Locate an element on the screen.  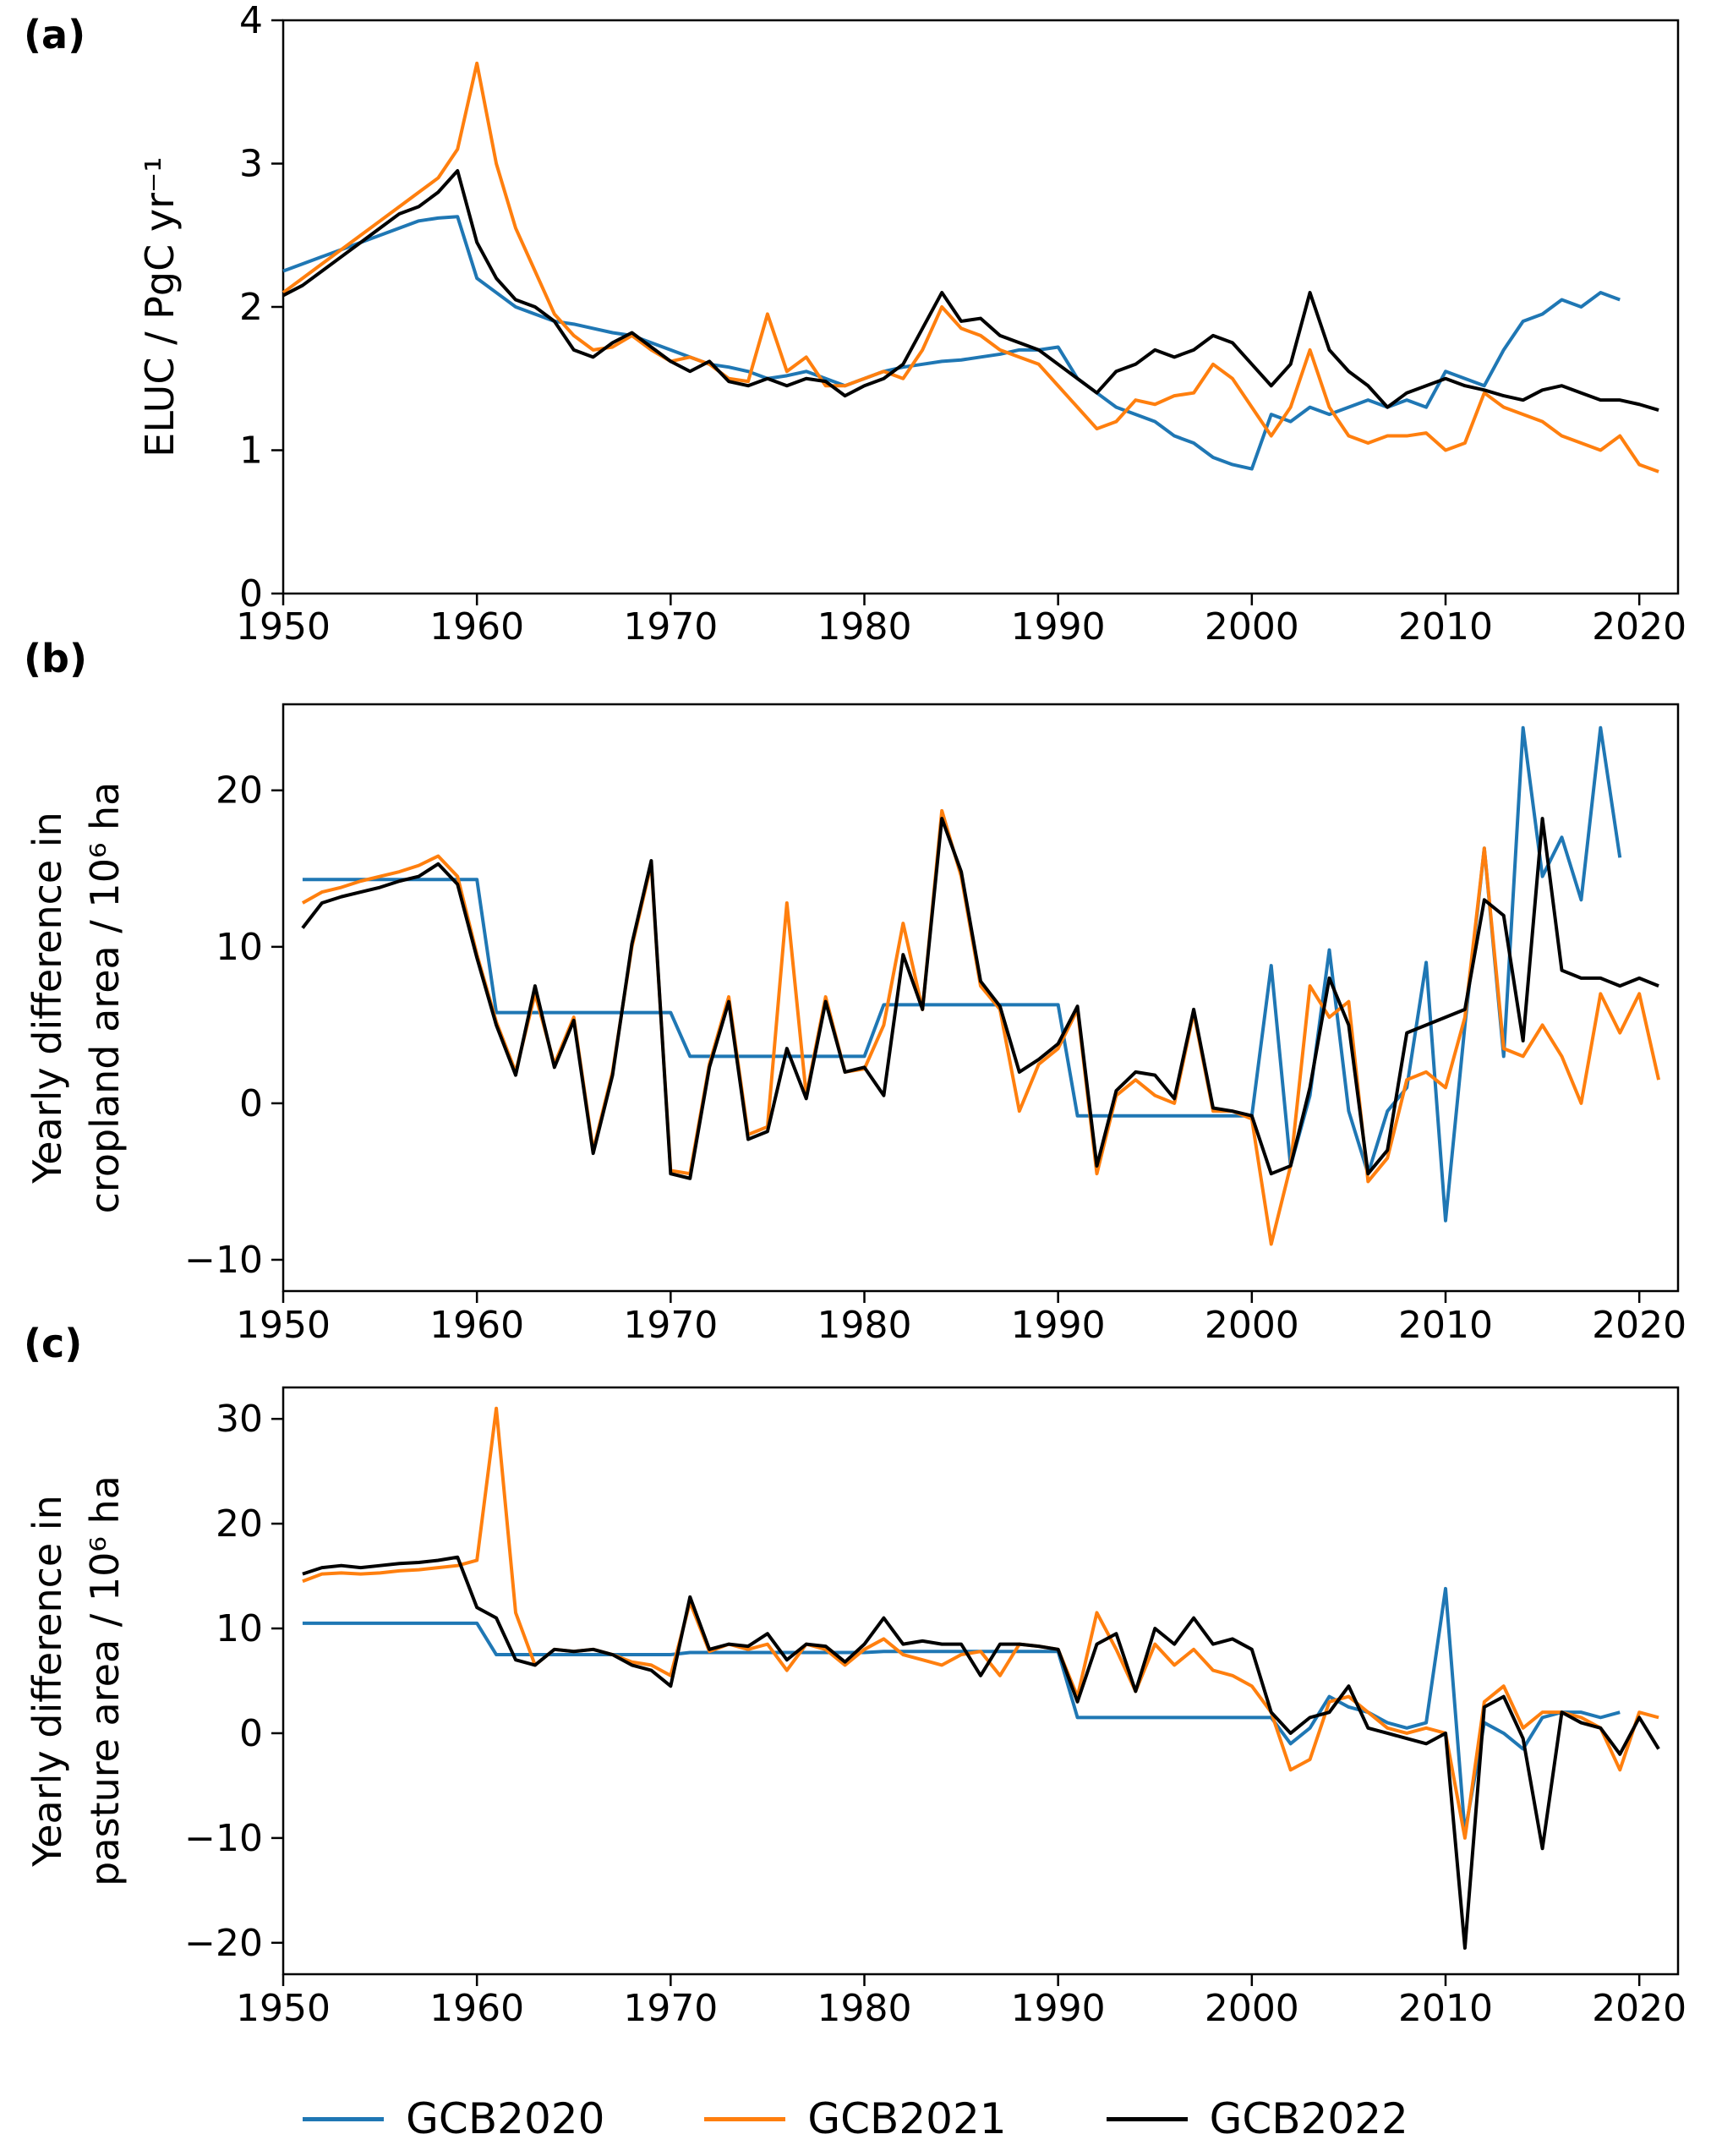
panel-b-label: (b) is located at coordinates (56, 658).